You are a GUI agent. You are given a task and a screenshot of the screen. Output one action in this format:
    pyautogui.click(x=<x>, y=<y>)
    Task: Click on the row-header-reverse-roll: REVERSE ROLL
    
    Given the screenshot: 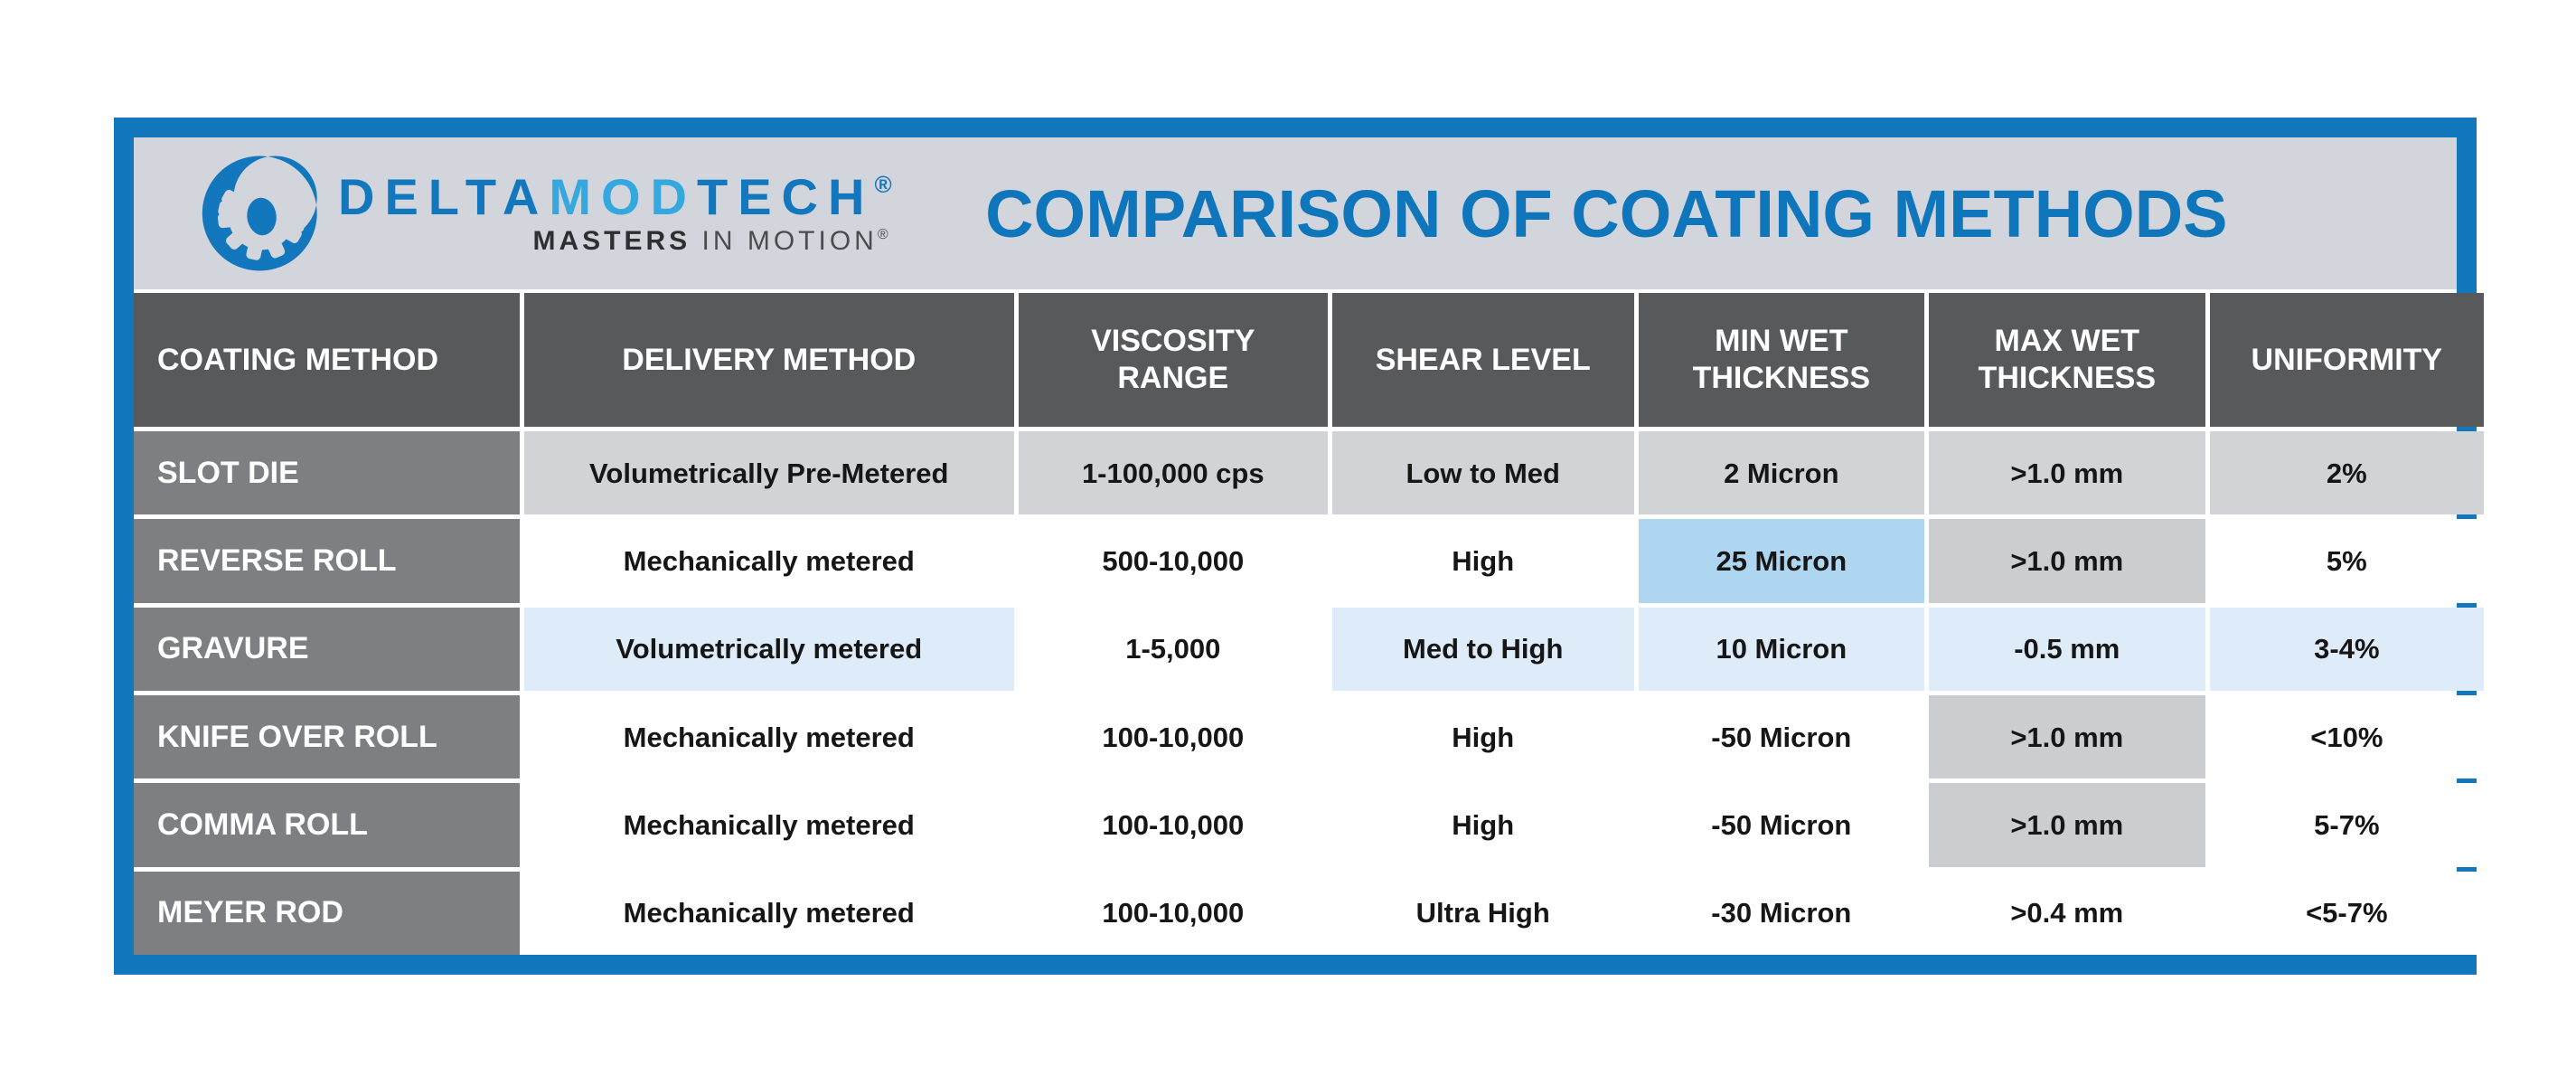 What is the action you would take?
    pyautogui.click(x=327, y=561)
    